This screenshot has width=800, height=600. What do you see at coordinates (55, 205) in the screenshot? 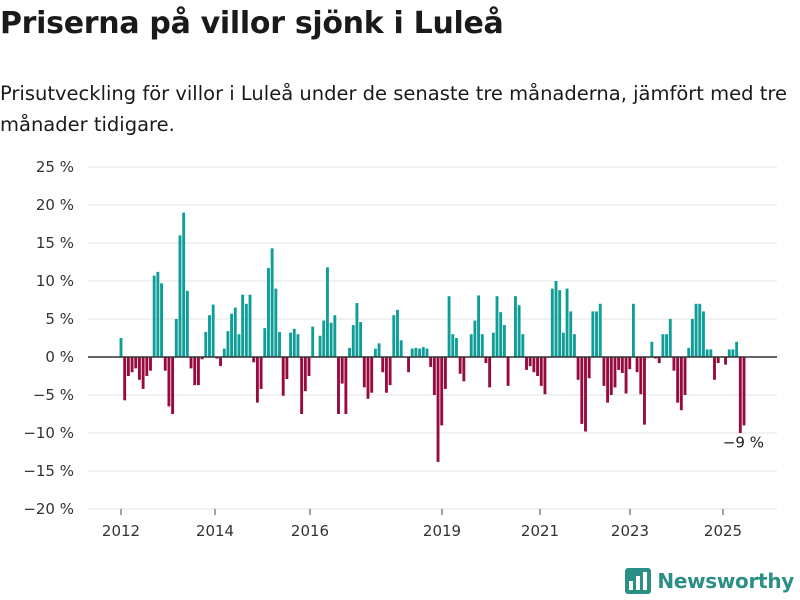
I see `y-tick-label: 20 %` at bounding box center [55, 205].